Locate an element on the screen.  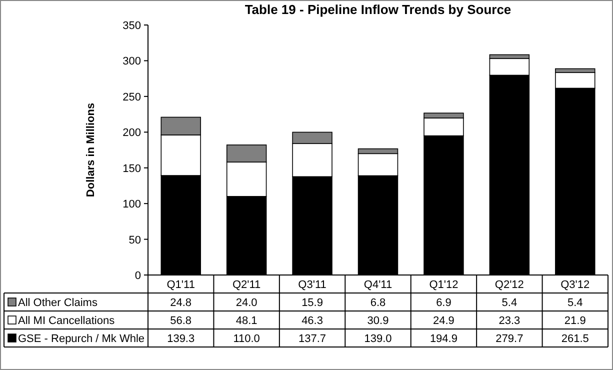
data-label: 21.9 is located at coordinates (575, 321).